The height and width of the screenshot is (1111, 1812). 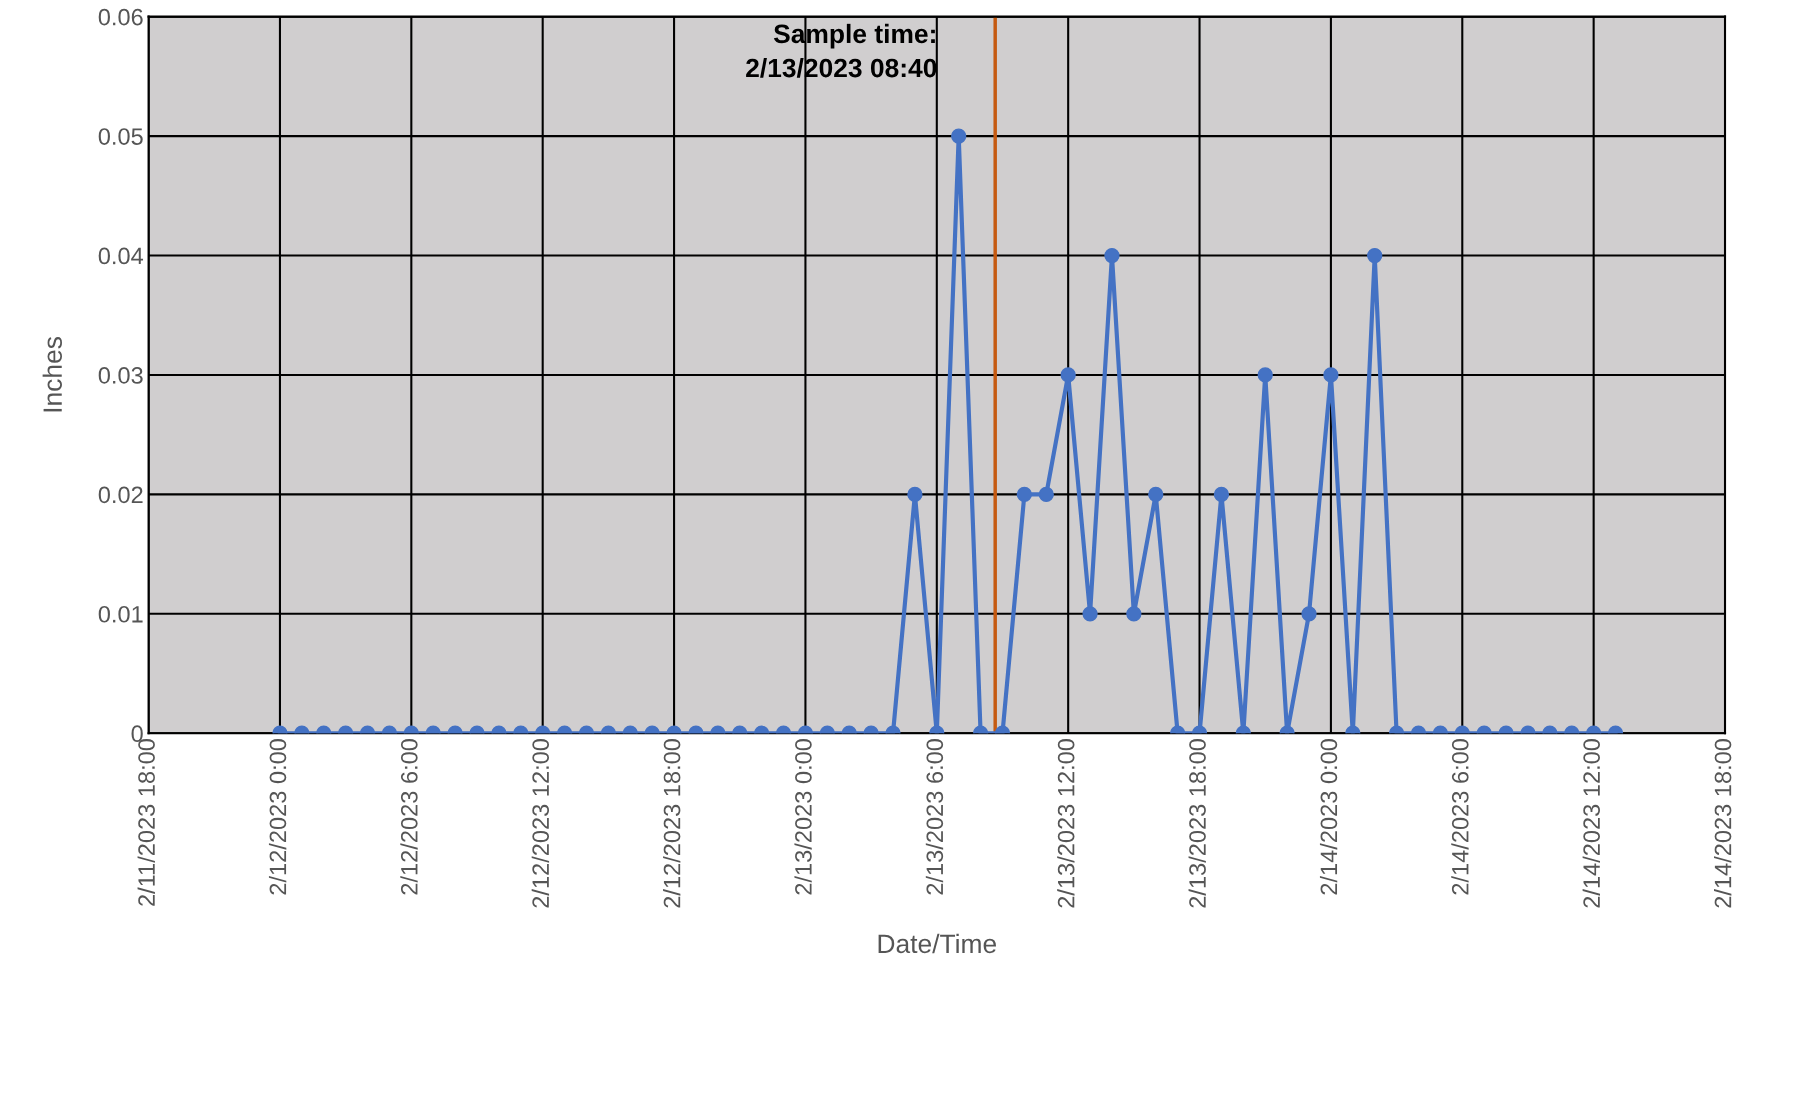 What do you see at coordinates (52, 374) in the screenshot?
I see `y-axis-title: Inches` at bounding box center [52, 374].